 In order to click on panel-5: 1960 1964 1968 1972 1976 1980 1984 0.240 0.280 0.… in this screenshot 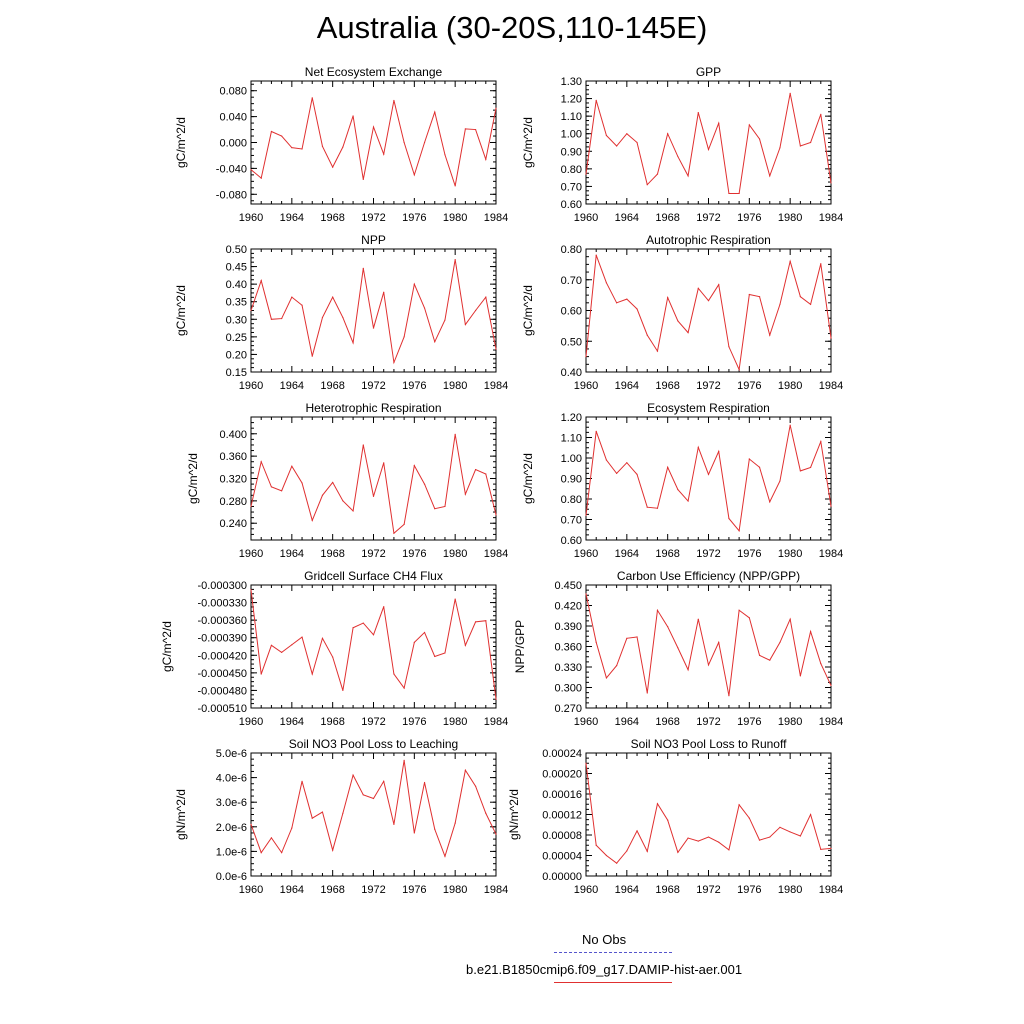, I will do `click(347, 480)`.